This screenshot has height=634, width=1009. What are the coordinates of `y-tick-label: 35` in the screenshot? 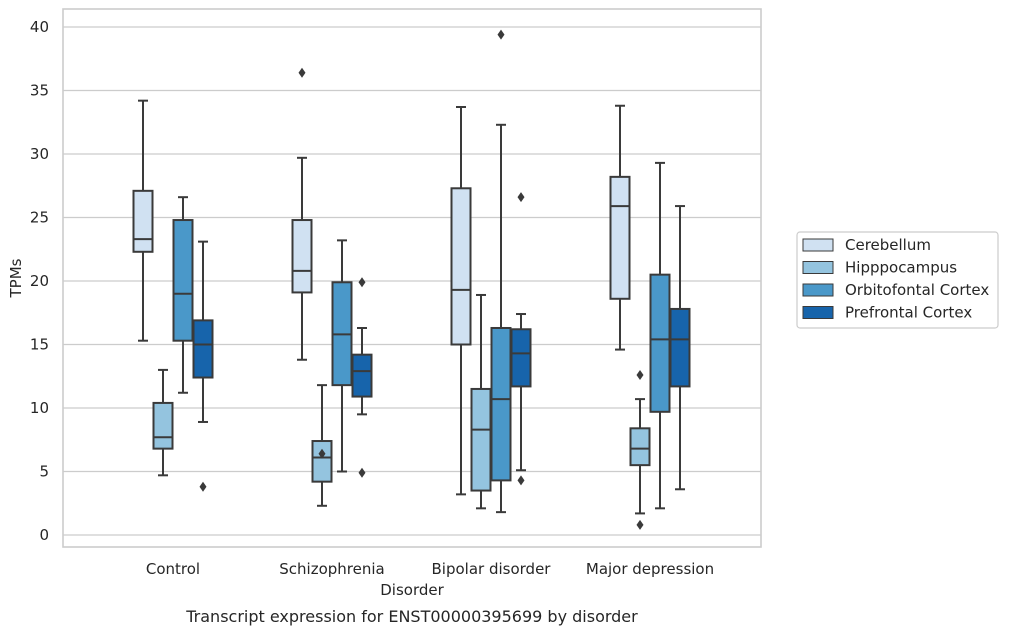 It's located at (39, 91).